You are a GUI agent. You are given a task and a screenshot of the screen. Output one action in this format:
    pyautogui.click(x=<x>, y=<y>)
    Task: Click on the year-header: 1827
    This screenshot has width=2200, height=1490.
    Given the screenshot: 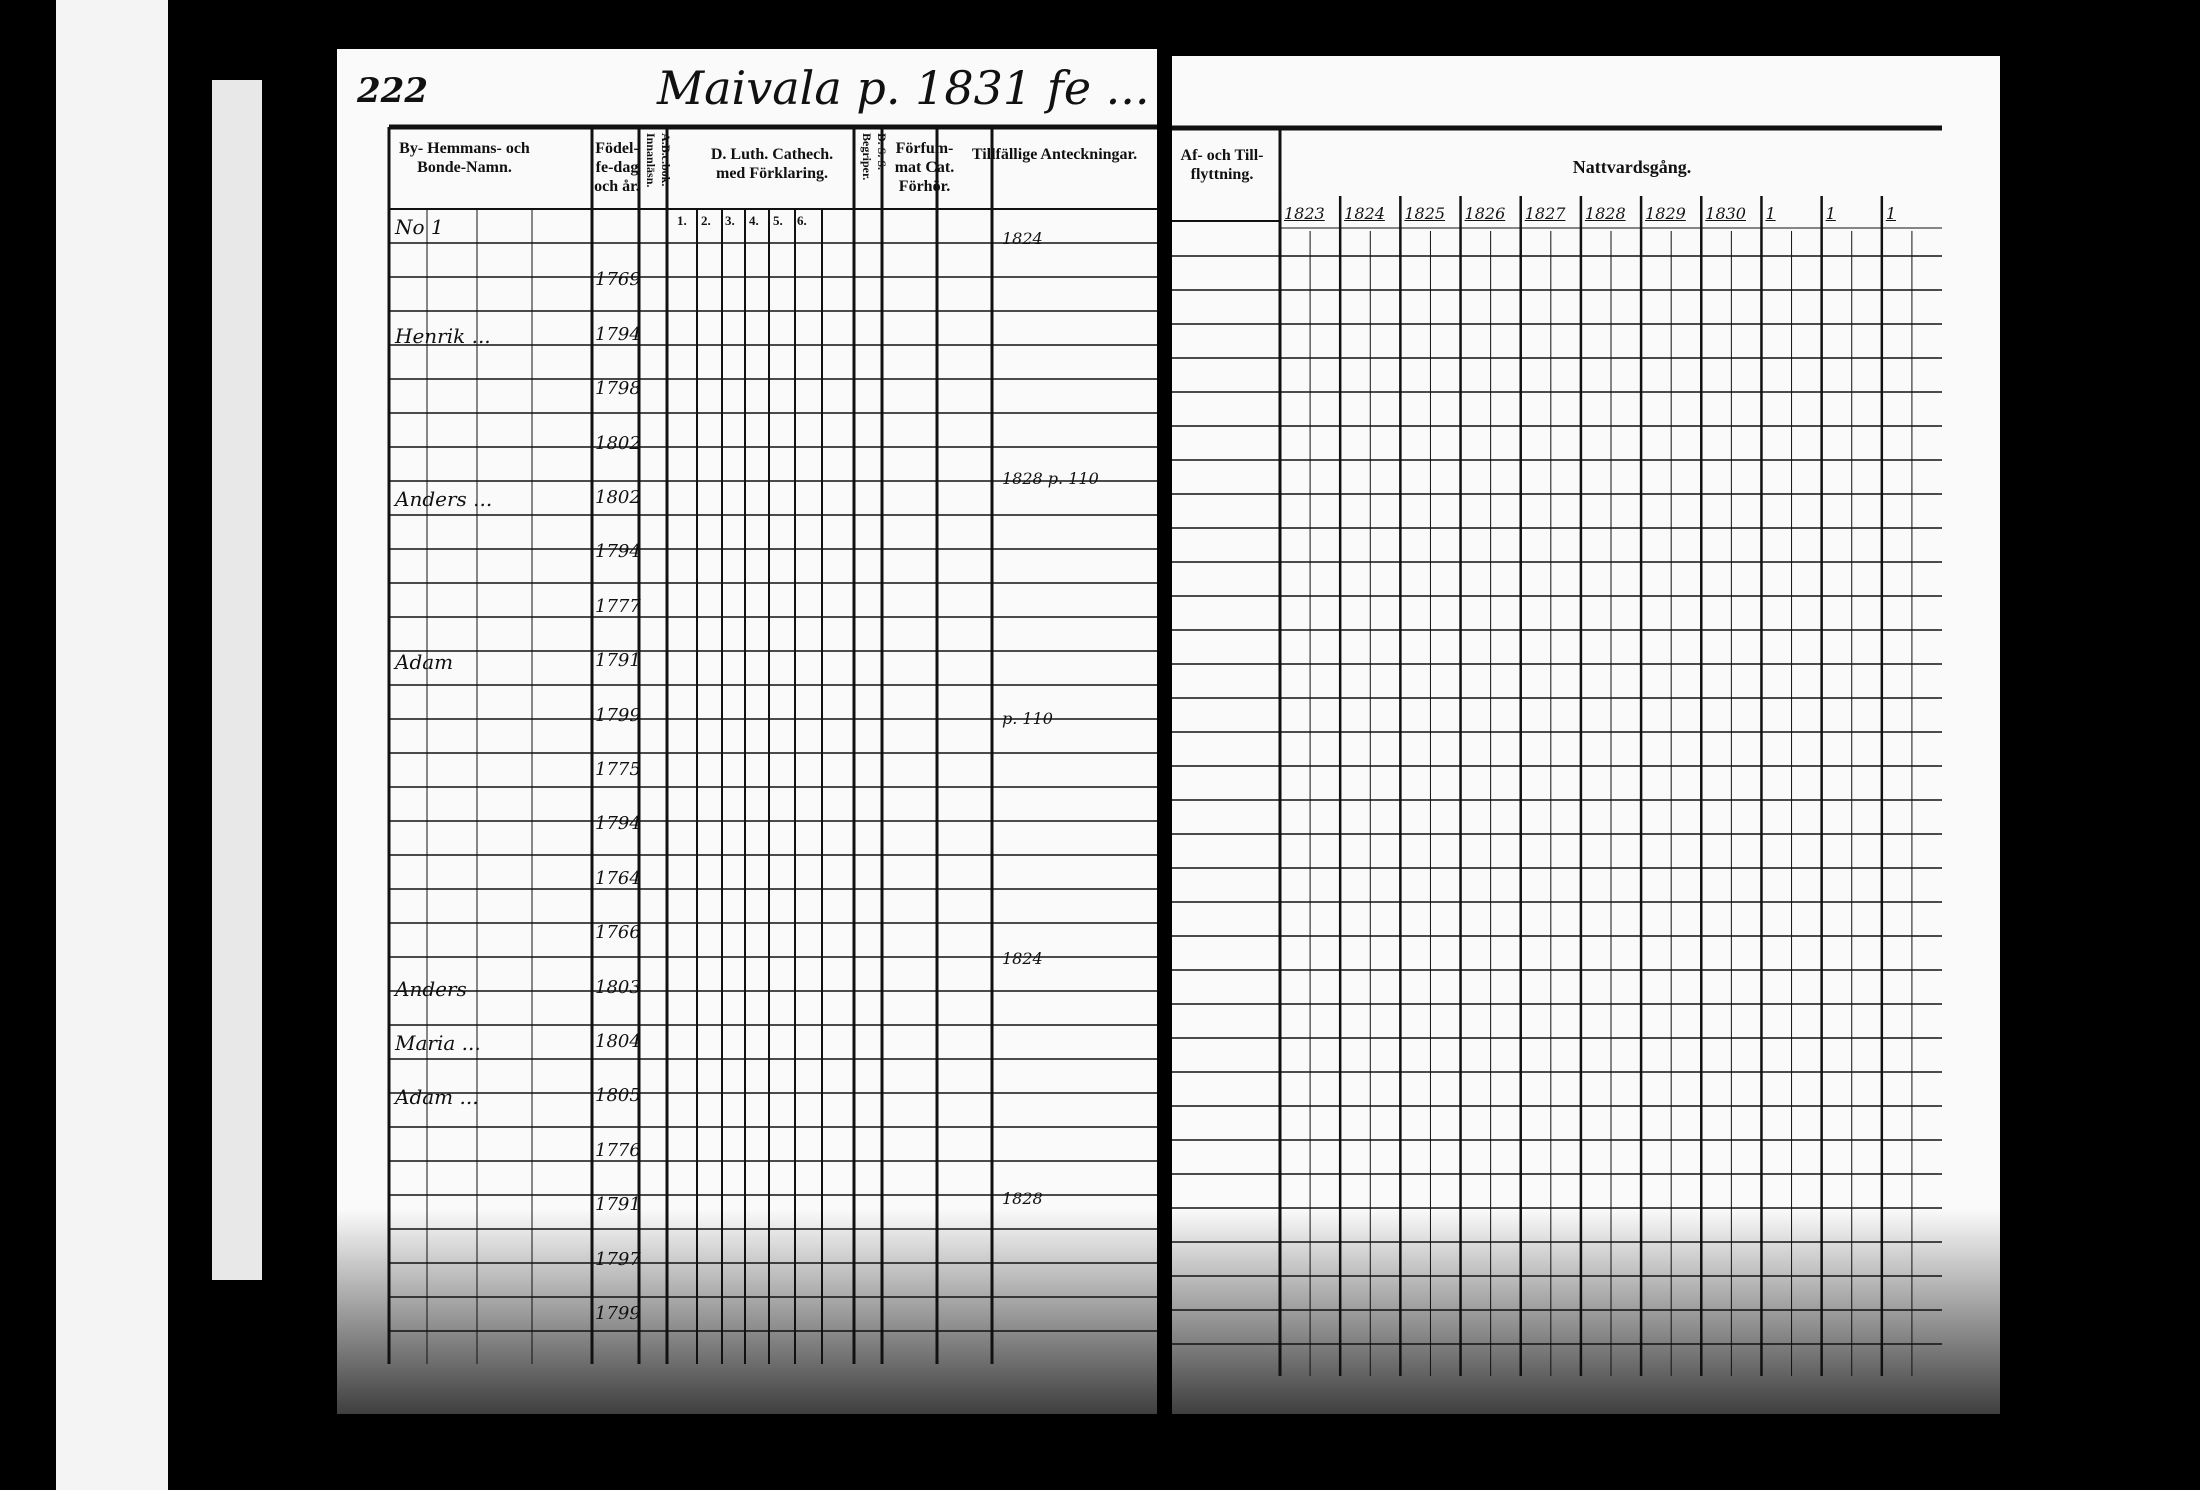 What is the action you would take?
    pyautogui.click(x=1545, y=213)
    